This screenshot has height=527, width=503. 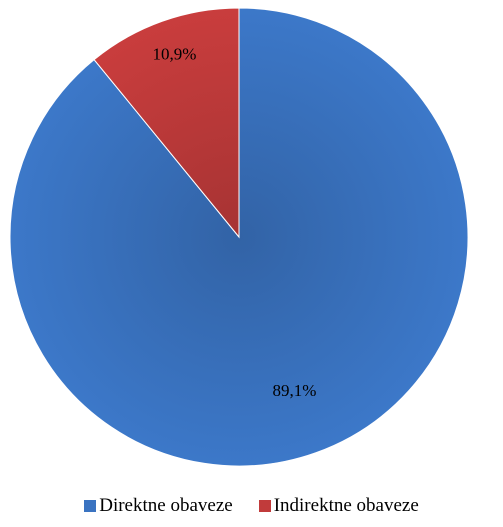 What do you see at coordinates (346, 505) in the screenshot?
I see `legend-label-indirektne-obaveze: Indirektne obaveze` at bounding box center [346, 505].